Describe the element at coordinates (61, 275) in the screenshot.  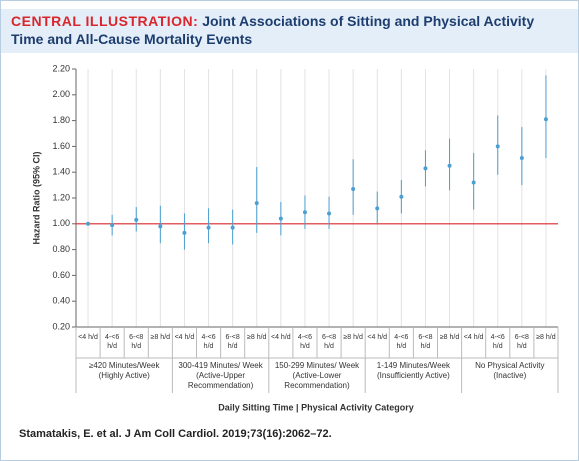
I see `y-tick-label: 0.60` at that location.